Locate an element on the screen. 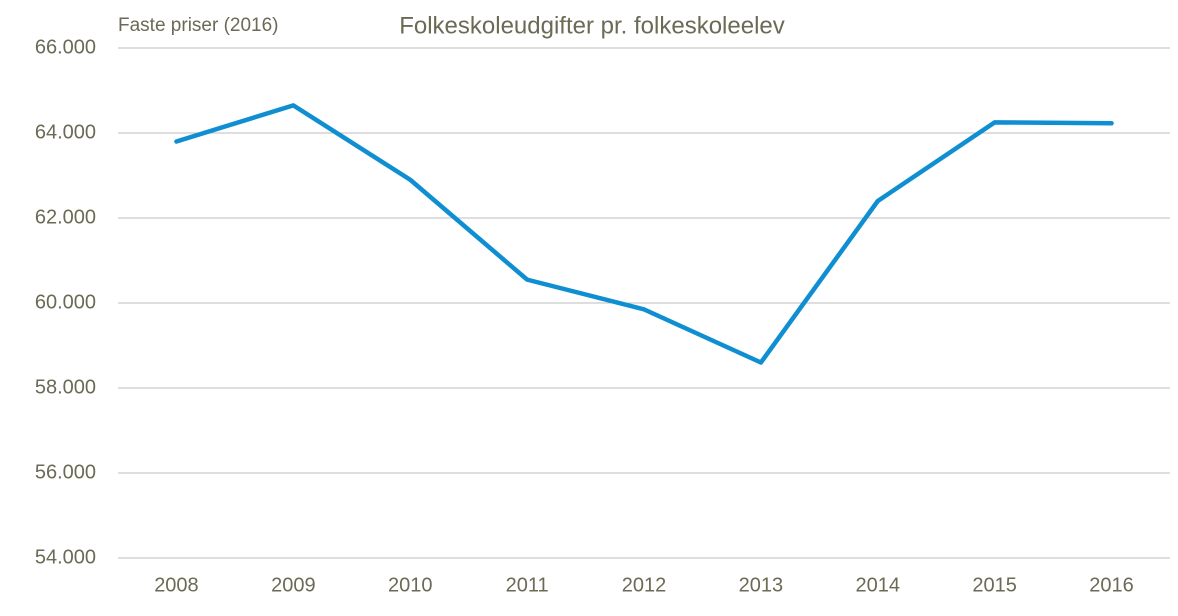 This screenshot has height=616, width=1178. x-tick-label: 2013 is located at coordinates (761, 585).